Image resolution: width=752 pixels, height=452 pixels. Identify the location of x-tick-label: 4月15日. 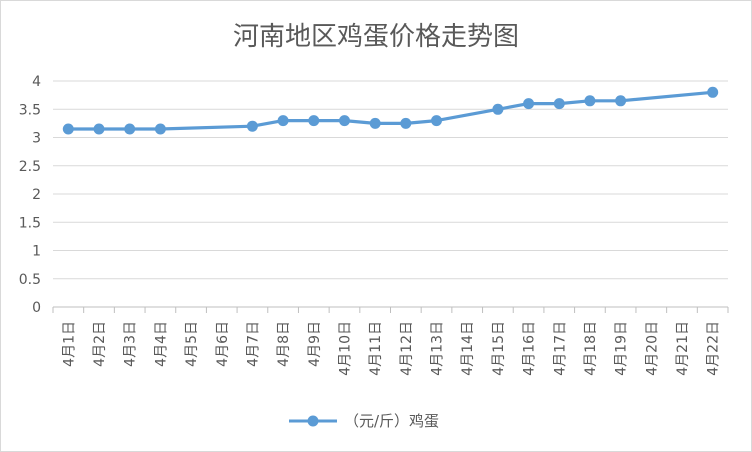
(499, 348).